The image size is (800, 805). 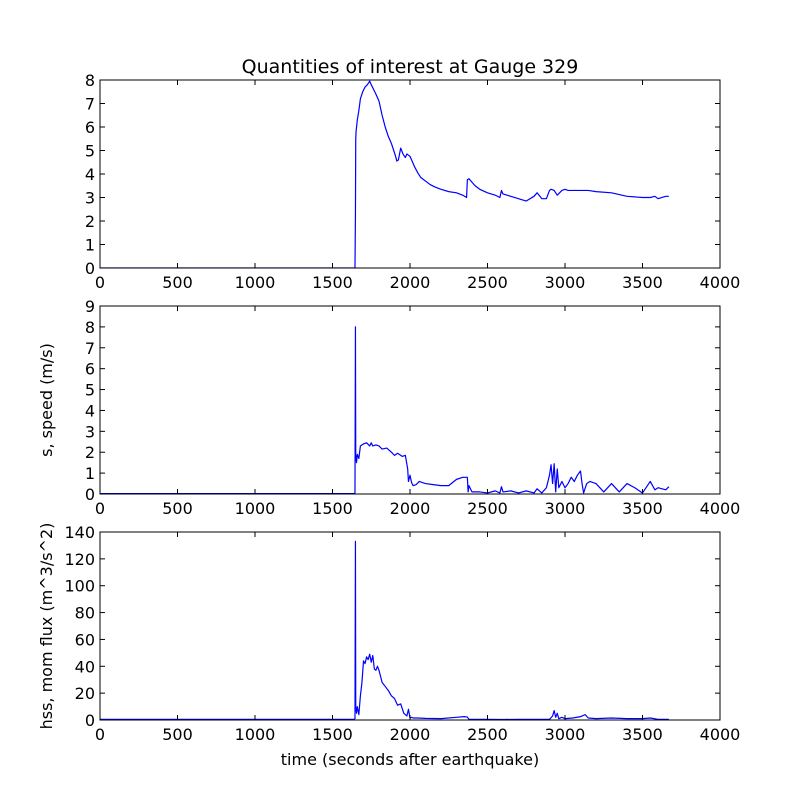 What do you see at coordinates (85, 693) in the screenshot?
I see `y-tick-label: 20` at bounding box center [85, 693].